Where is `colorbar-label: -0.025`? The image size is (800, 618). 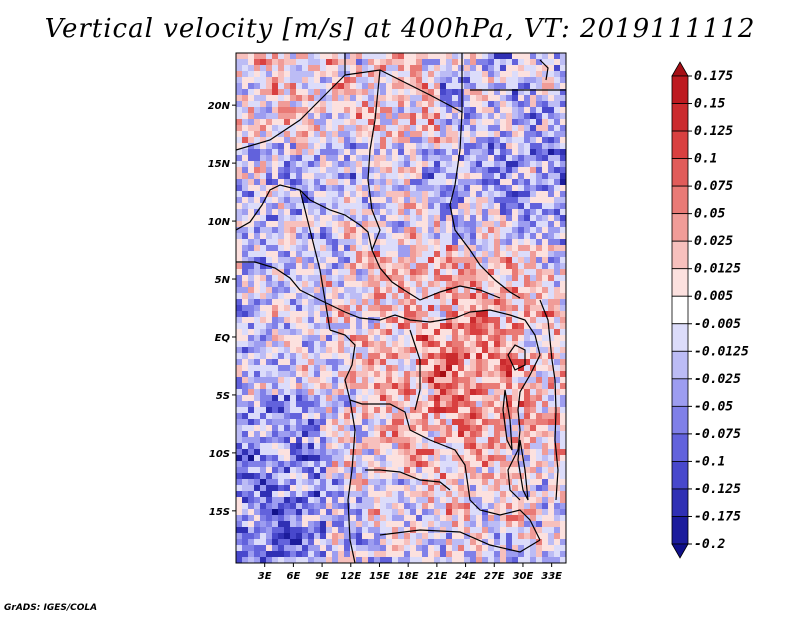 colorbar-label: -0.025 is located at coordinates (717, 379).